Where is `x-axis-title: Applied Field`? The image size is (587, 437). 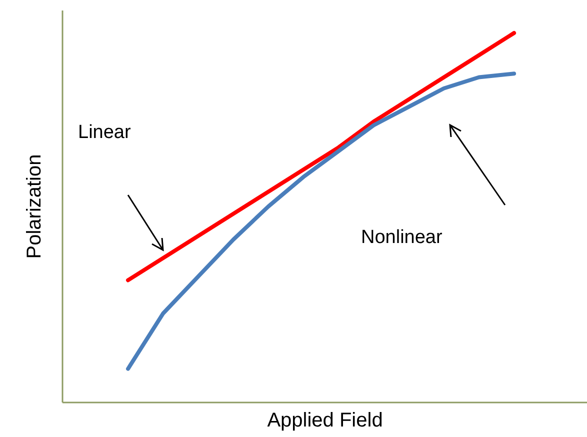 x-axis-title: Applied Field is located at coordinates (325, 421).